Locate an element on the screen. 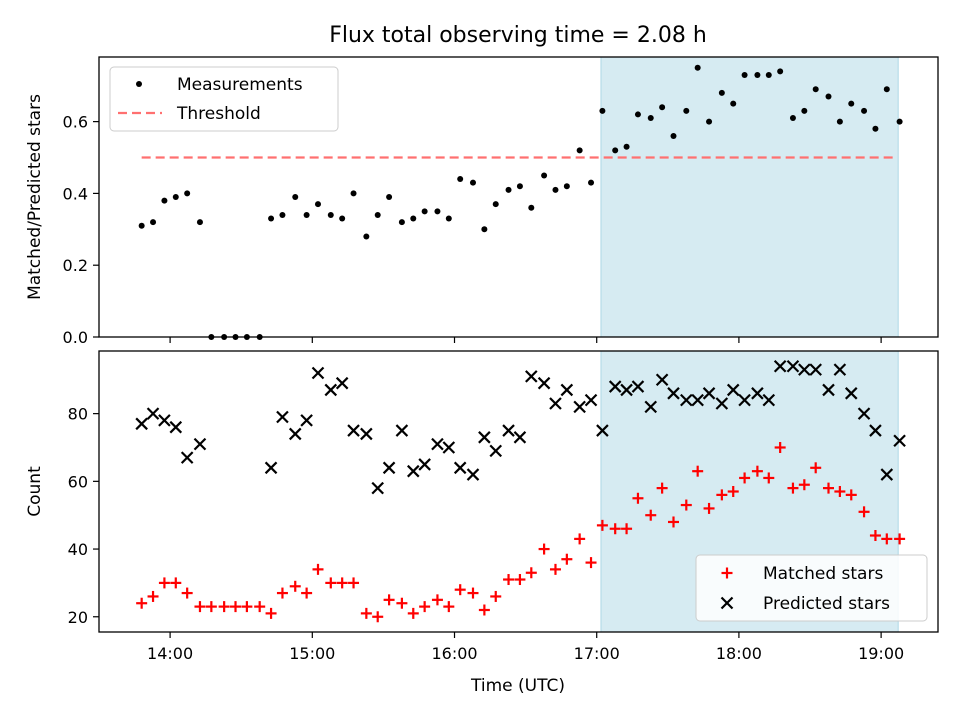 The height and width of the screenshot is (720, 960). x-tick-label: 15:00 is located at coordinates (312, 653).